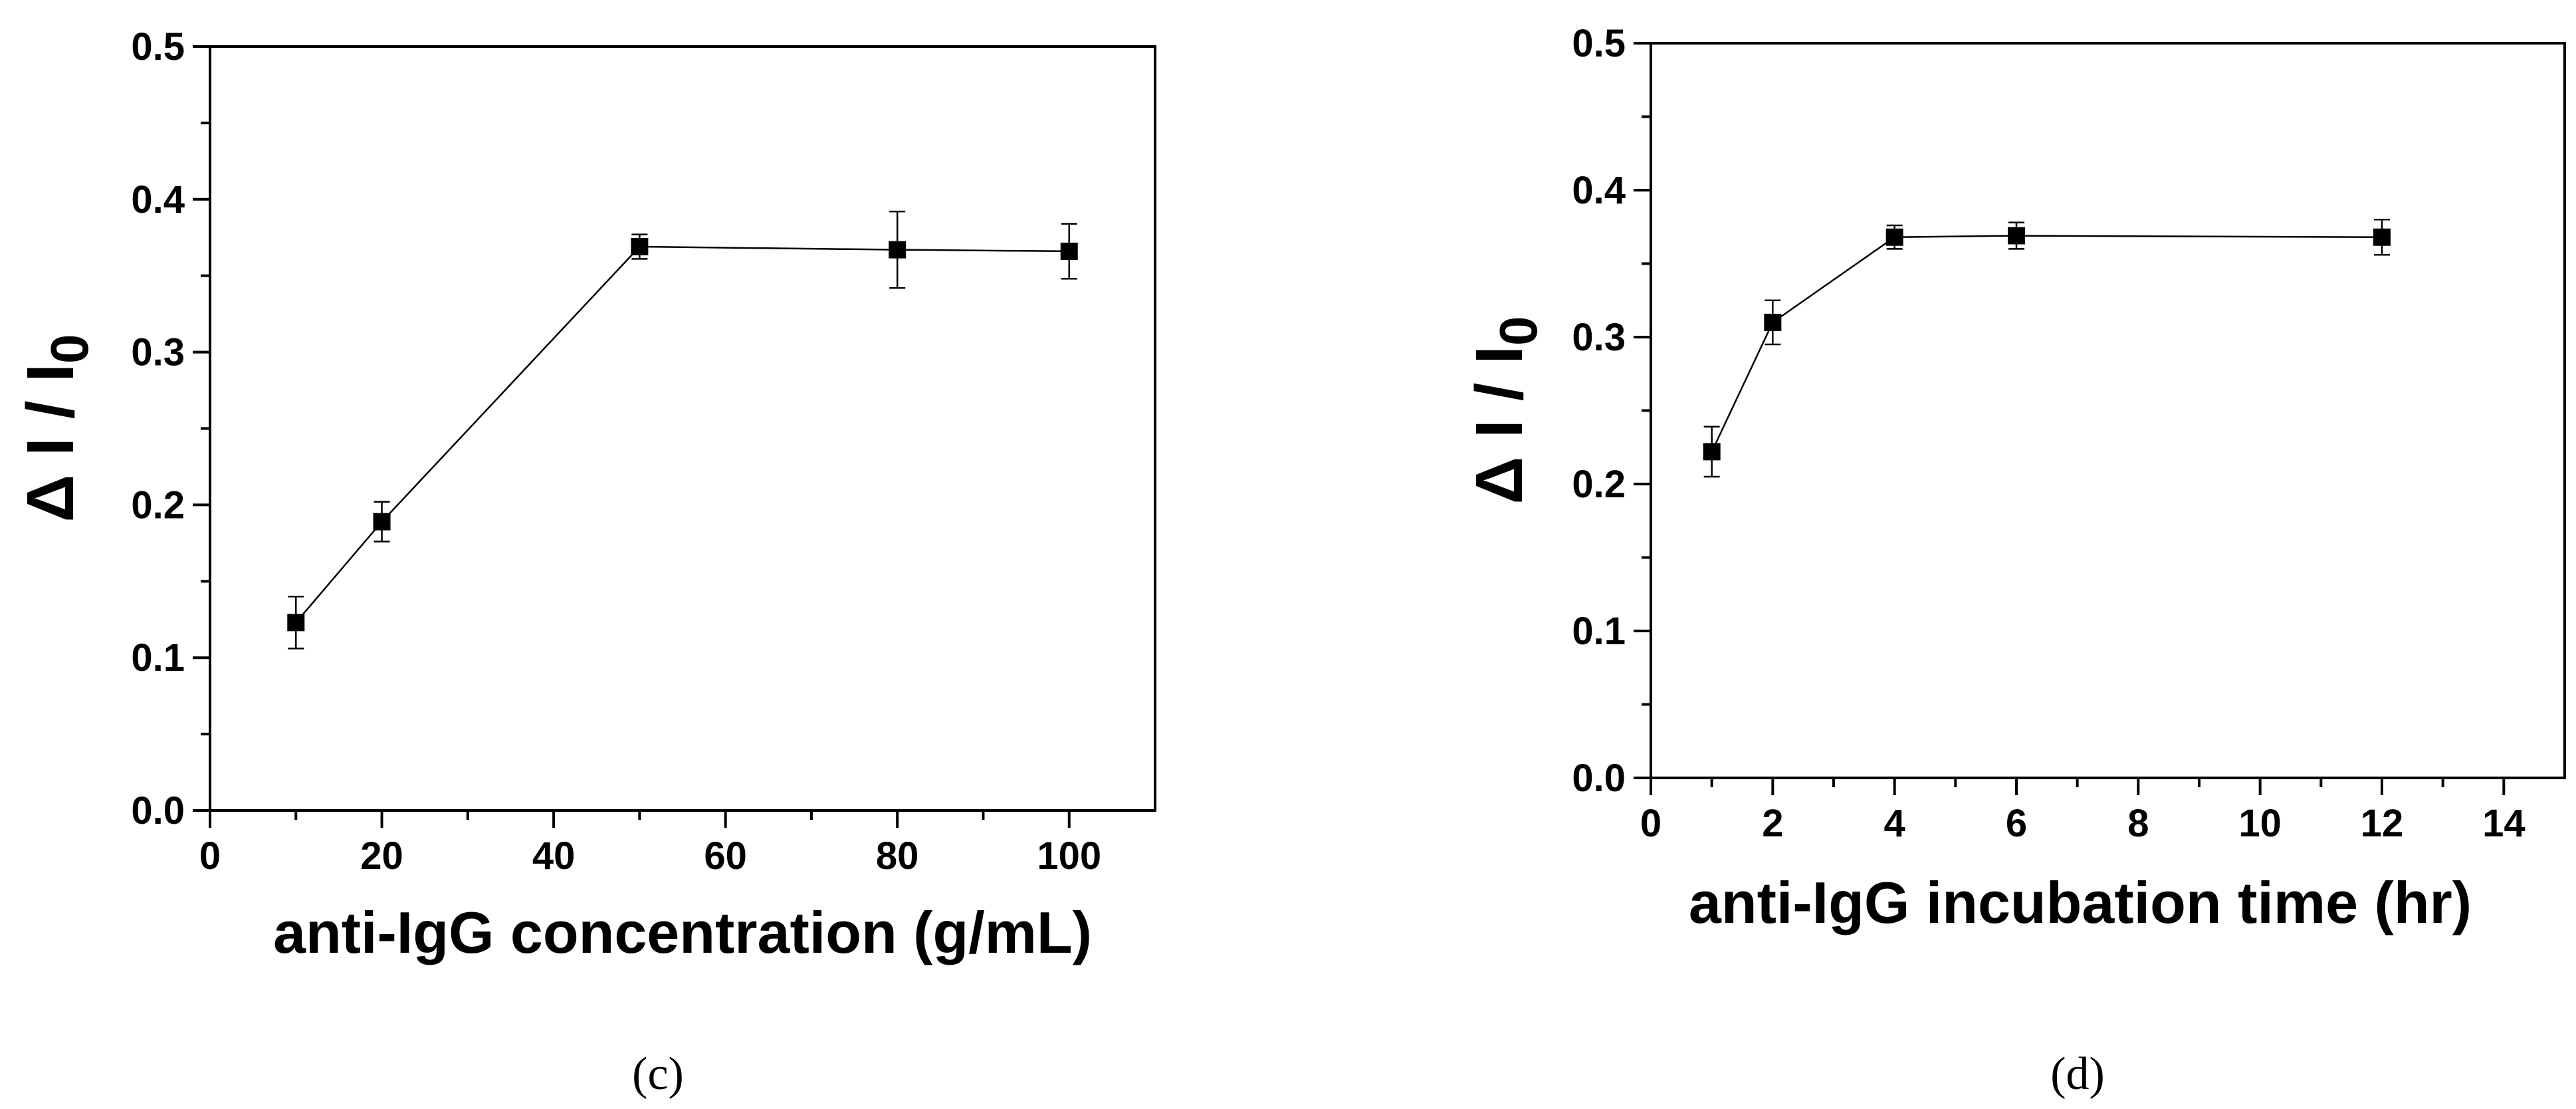 This screenshot has height=1109, width=2576. What do you see at coordinates (897, 856) in the screenshot?
I see `x-tick-label: 80` at bounding box center [897, 856].